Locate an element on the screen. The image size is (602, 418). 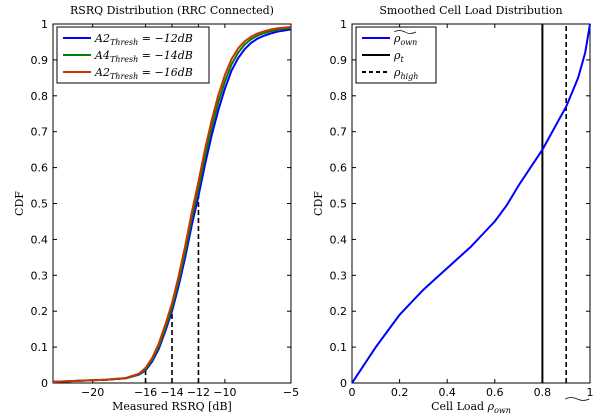
x-tick-label: 0 is located at coordinates (352, 392).